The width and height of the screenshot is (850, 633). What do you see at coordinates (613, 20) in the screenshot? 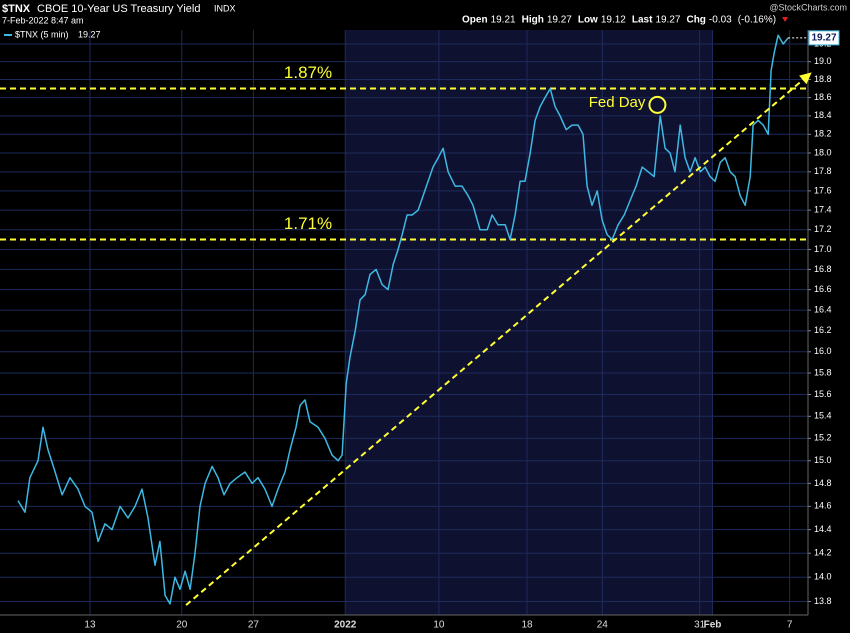
I see `quote-low: 19.12` at bounding box center [613, 20].